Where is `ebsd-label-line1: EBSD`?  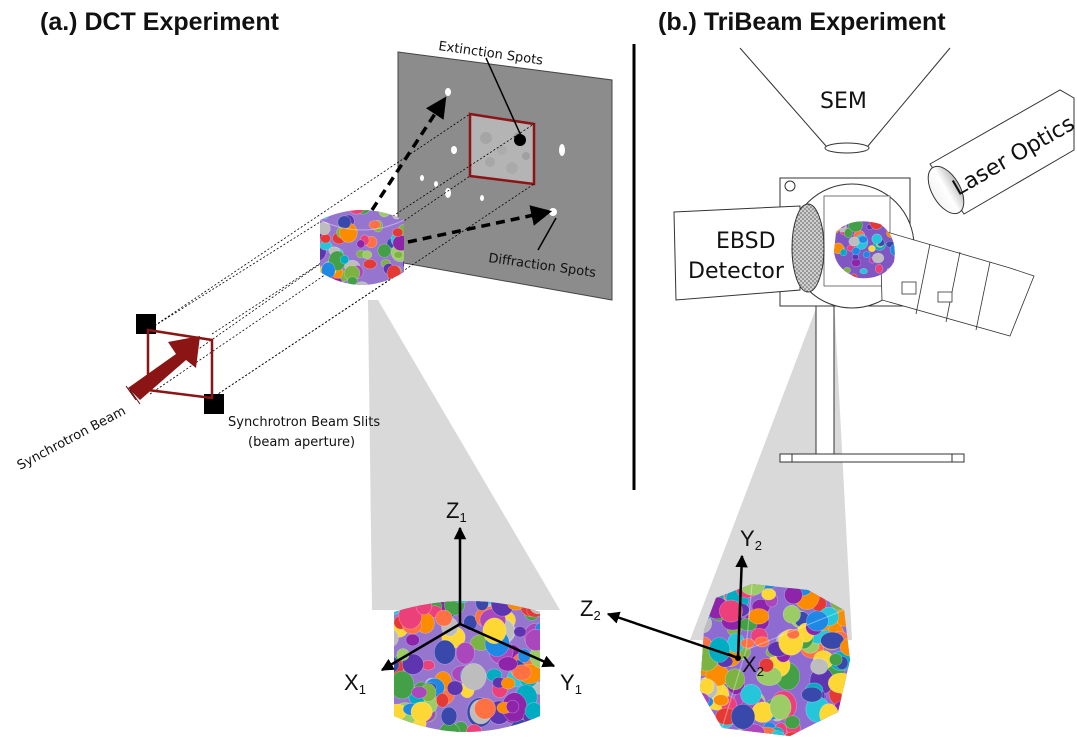 ebsd-label-line1: EBSD is located at coordinates (746, 241).